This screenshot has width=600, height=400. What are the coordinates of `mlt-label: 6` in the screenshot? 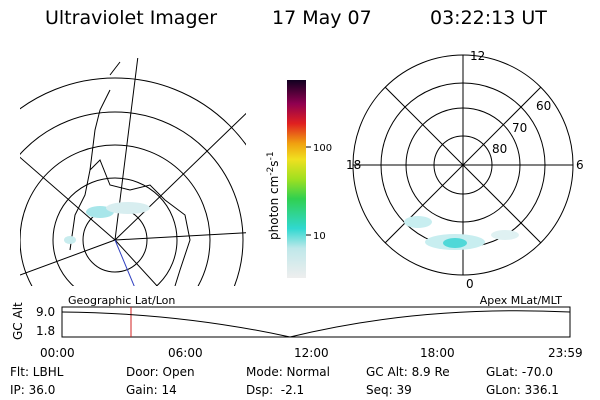 It's located at (580, 165).